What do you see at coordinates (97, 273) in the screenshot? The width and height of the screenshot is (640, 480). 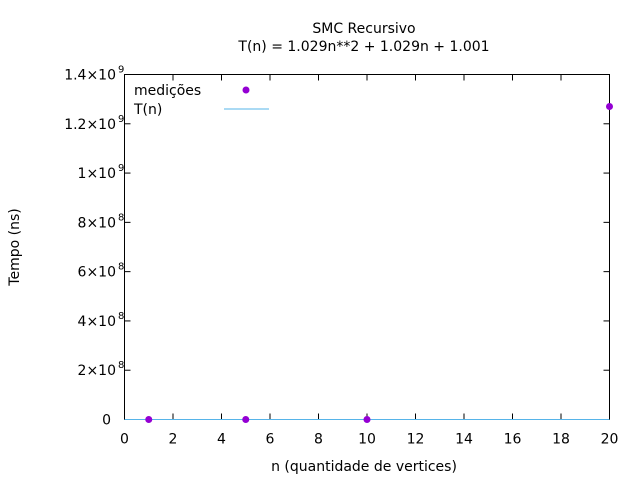 I see `y-tick-label: 6×10` at bounding box center [97, 273].